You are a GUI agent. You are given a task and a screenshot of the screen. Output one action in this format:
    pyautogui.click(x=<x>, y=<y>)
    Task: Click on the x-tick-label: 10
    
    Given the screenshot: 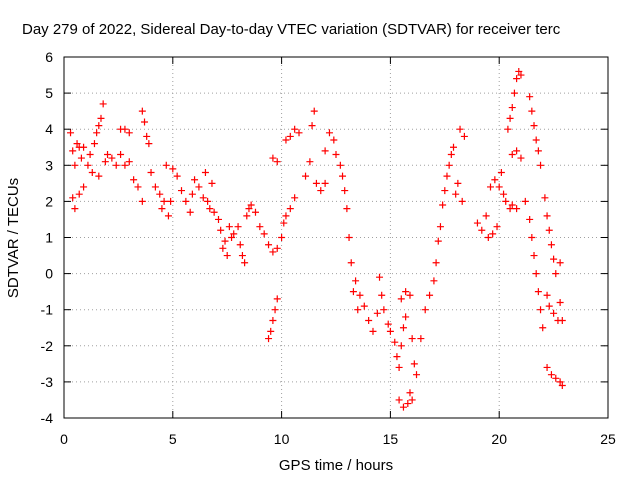 What is the action you would take?
    pyautogui.click(x=282, y=439)
    